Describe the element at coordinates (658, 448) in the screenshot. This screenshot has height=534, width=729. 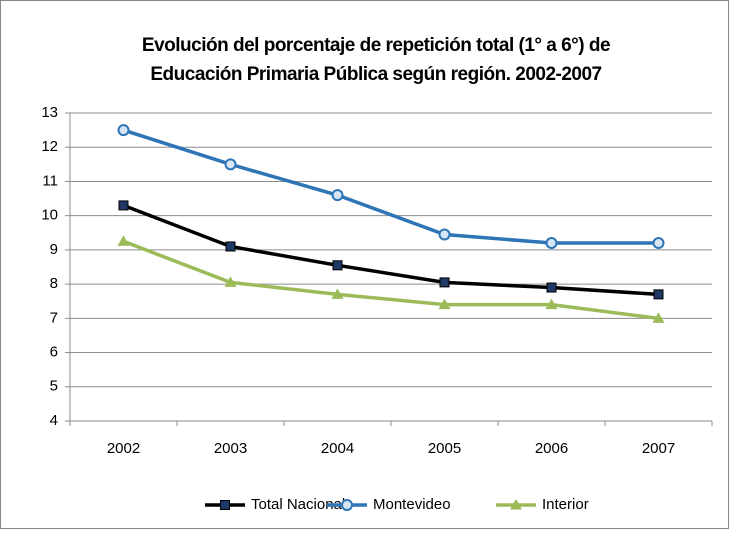
I see `x-tick-label: 2007` at that location.